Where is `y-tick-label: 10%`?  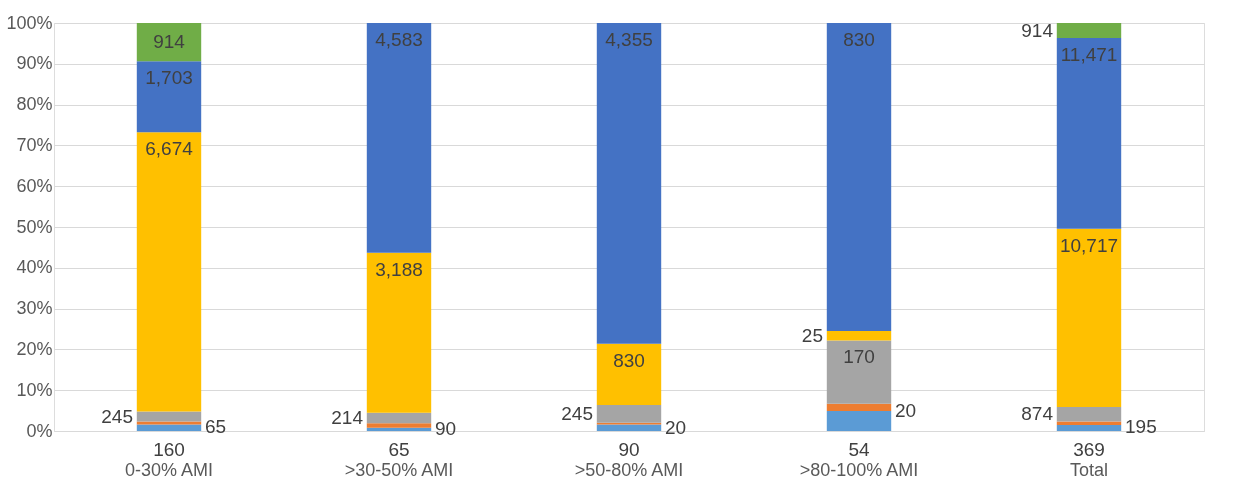
y-tick-label: 10% is located at coordinates (34, 389).